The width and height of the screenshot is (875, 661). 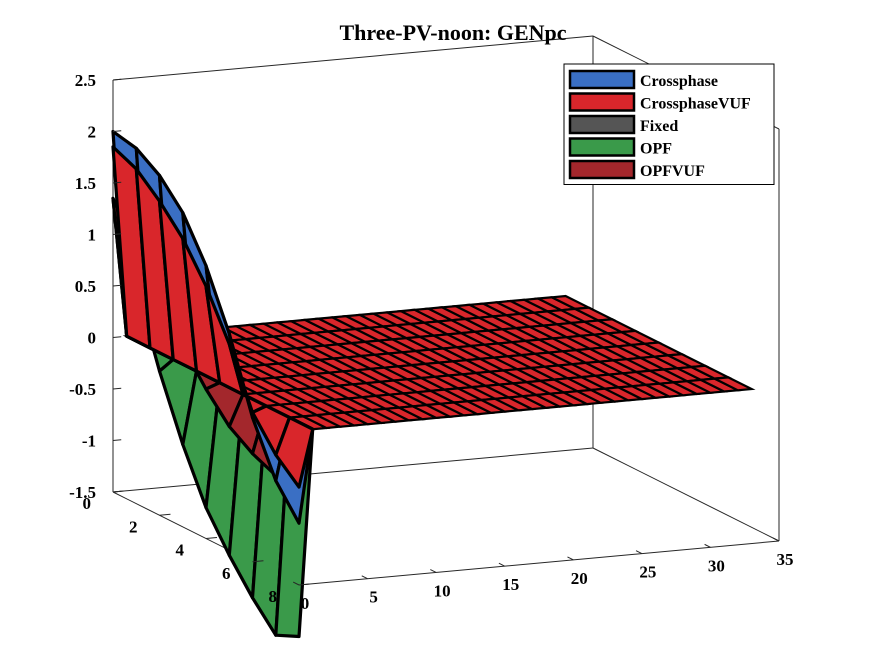 I want to click on surface-crossphasevuf, so click(x=294, y=452).